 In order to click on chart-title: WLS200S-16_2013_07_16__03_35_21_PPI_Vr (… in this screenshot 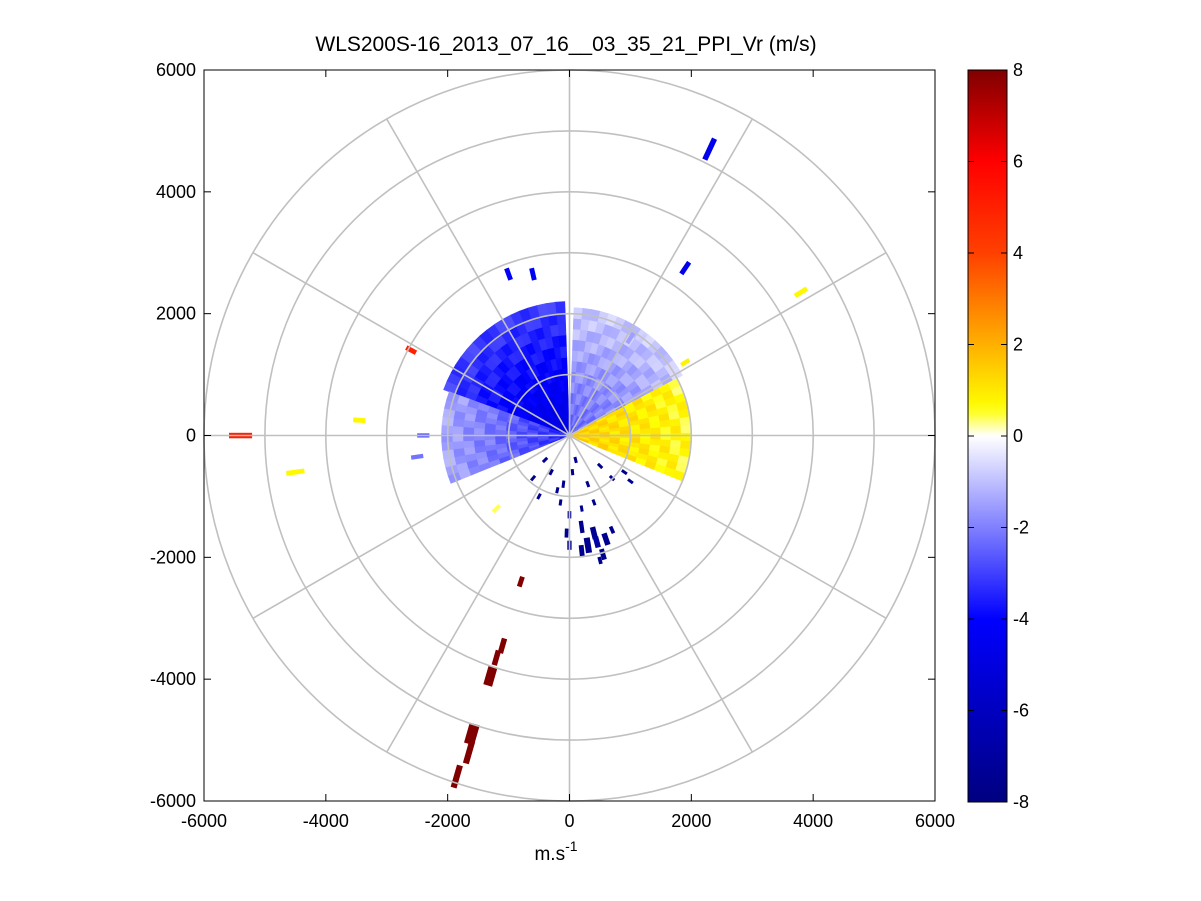, I will do `click(565, 44)`.